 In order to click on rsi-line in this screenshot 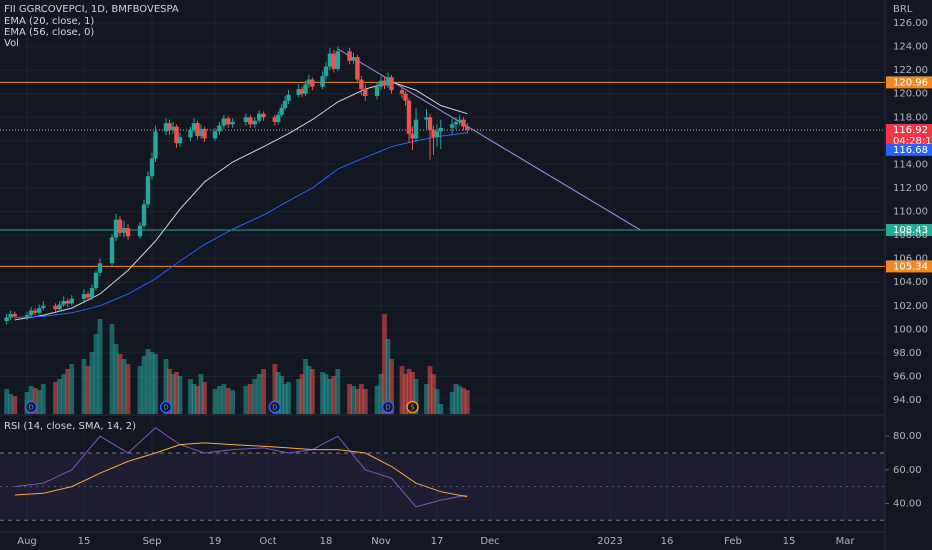, I will do `click(241, 467)`.